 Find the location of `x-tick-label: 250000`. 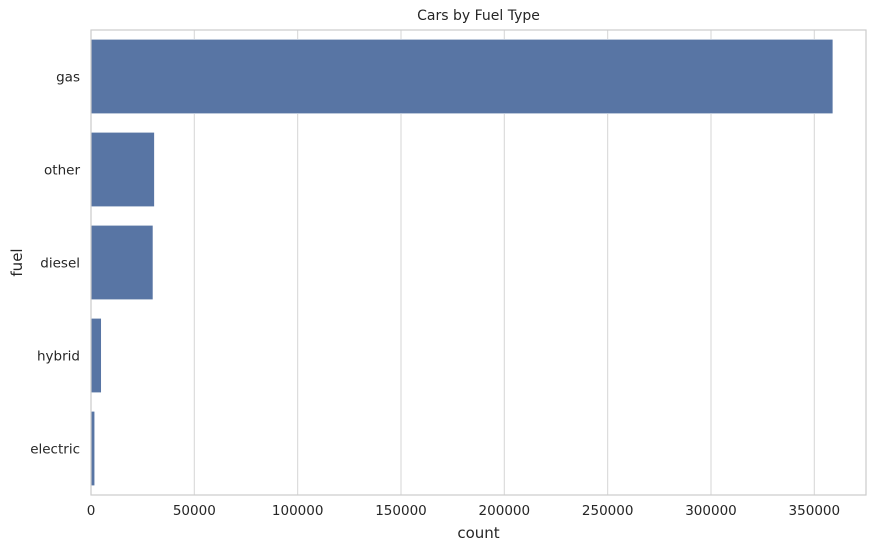

x-tick-label: 250000 is located at coordinates (608, 511).